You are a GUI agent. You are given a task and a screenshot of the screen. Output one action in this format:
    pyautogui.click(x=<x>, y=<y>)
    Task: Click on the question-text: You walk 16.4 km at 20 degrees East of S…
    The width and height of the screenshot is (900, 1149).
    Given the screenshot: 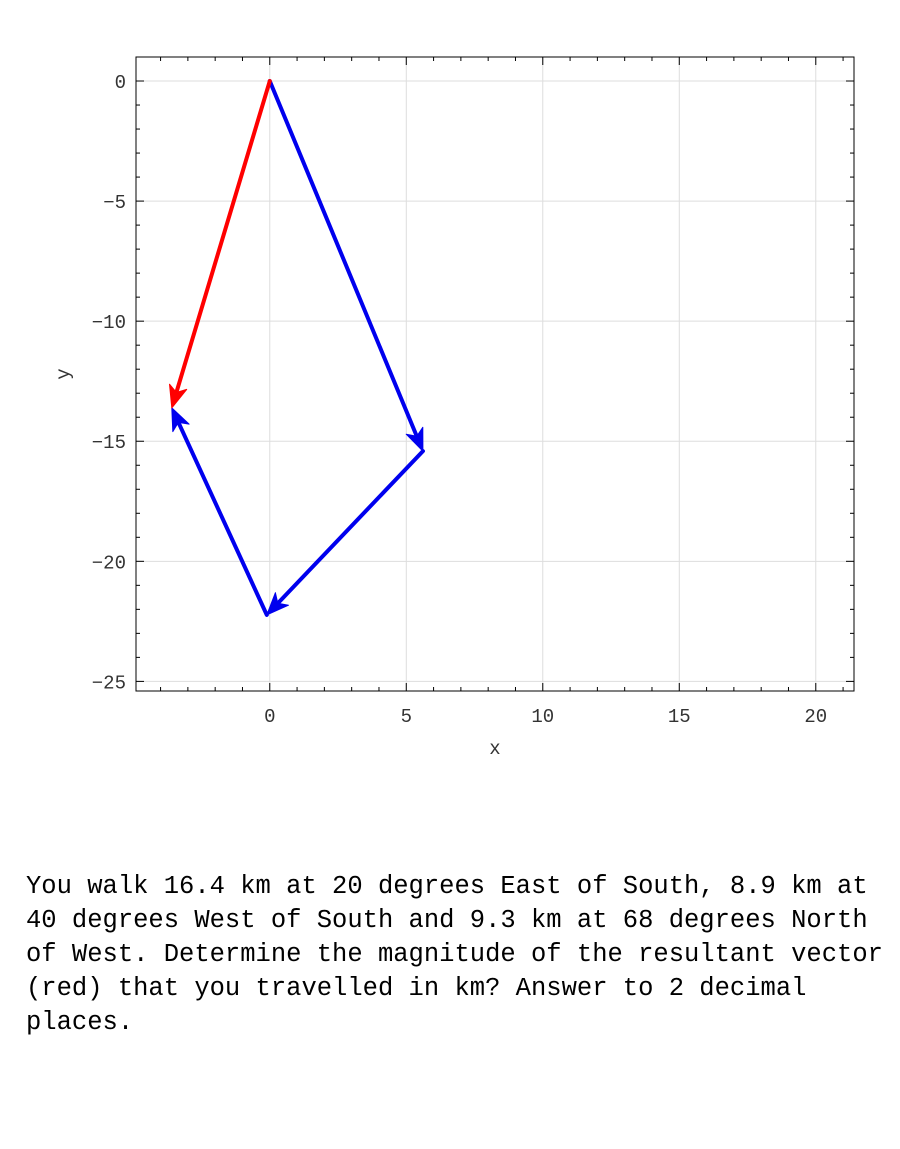 What is the action you would take?
    pyautogui.click(x=454, y=954)
    